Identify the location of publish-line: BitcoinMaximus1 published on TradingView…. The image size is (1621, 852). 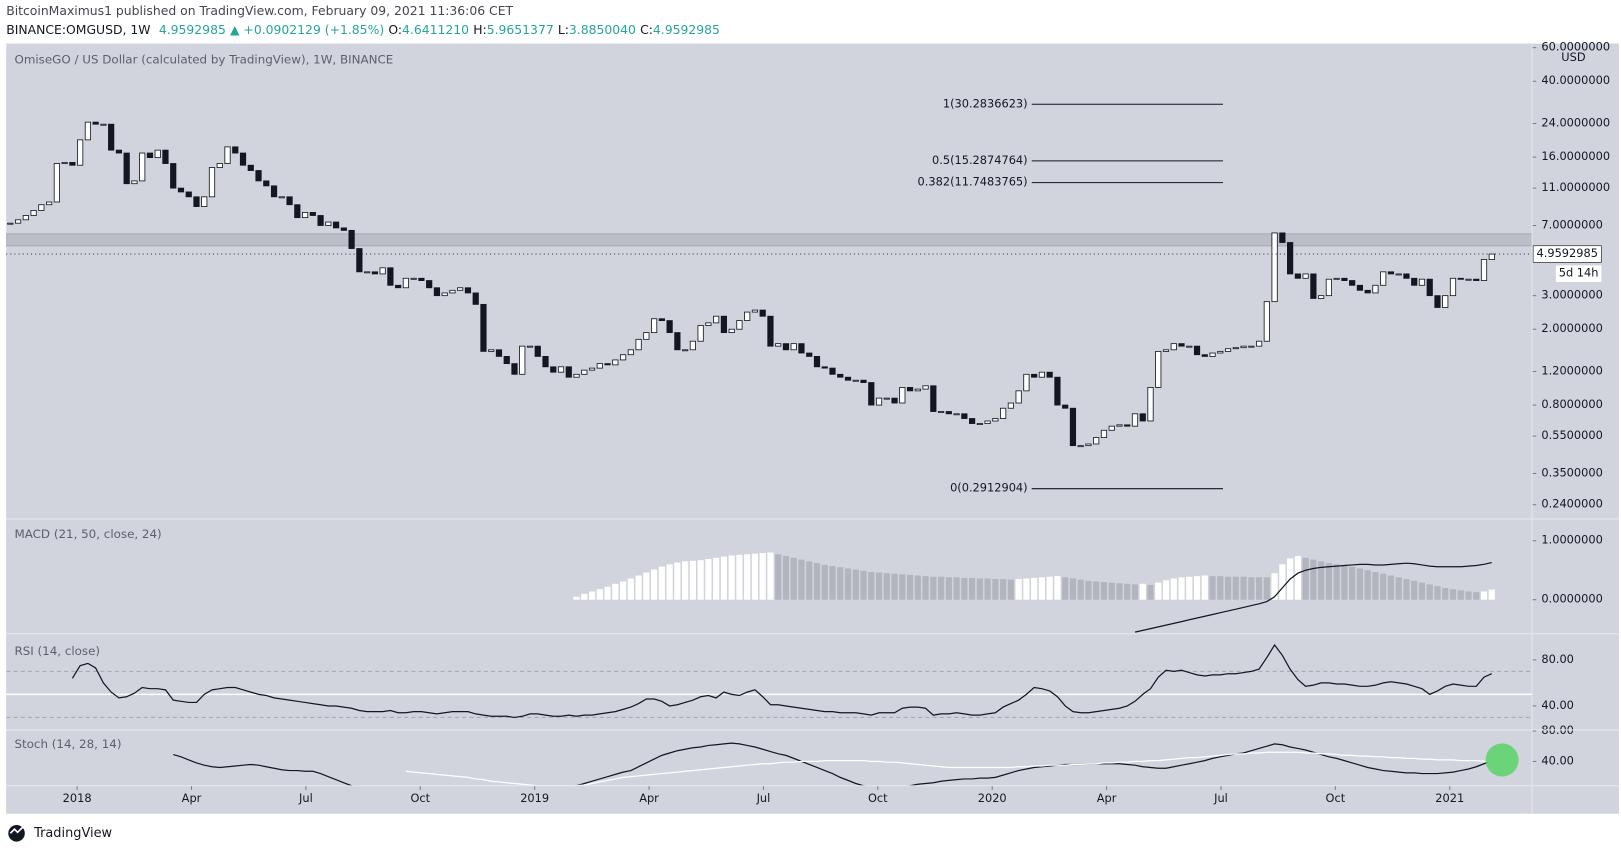
(259, 10).